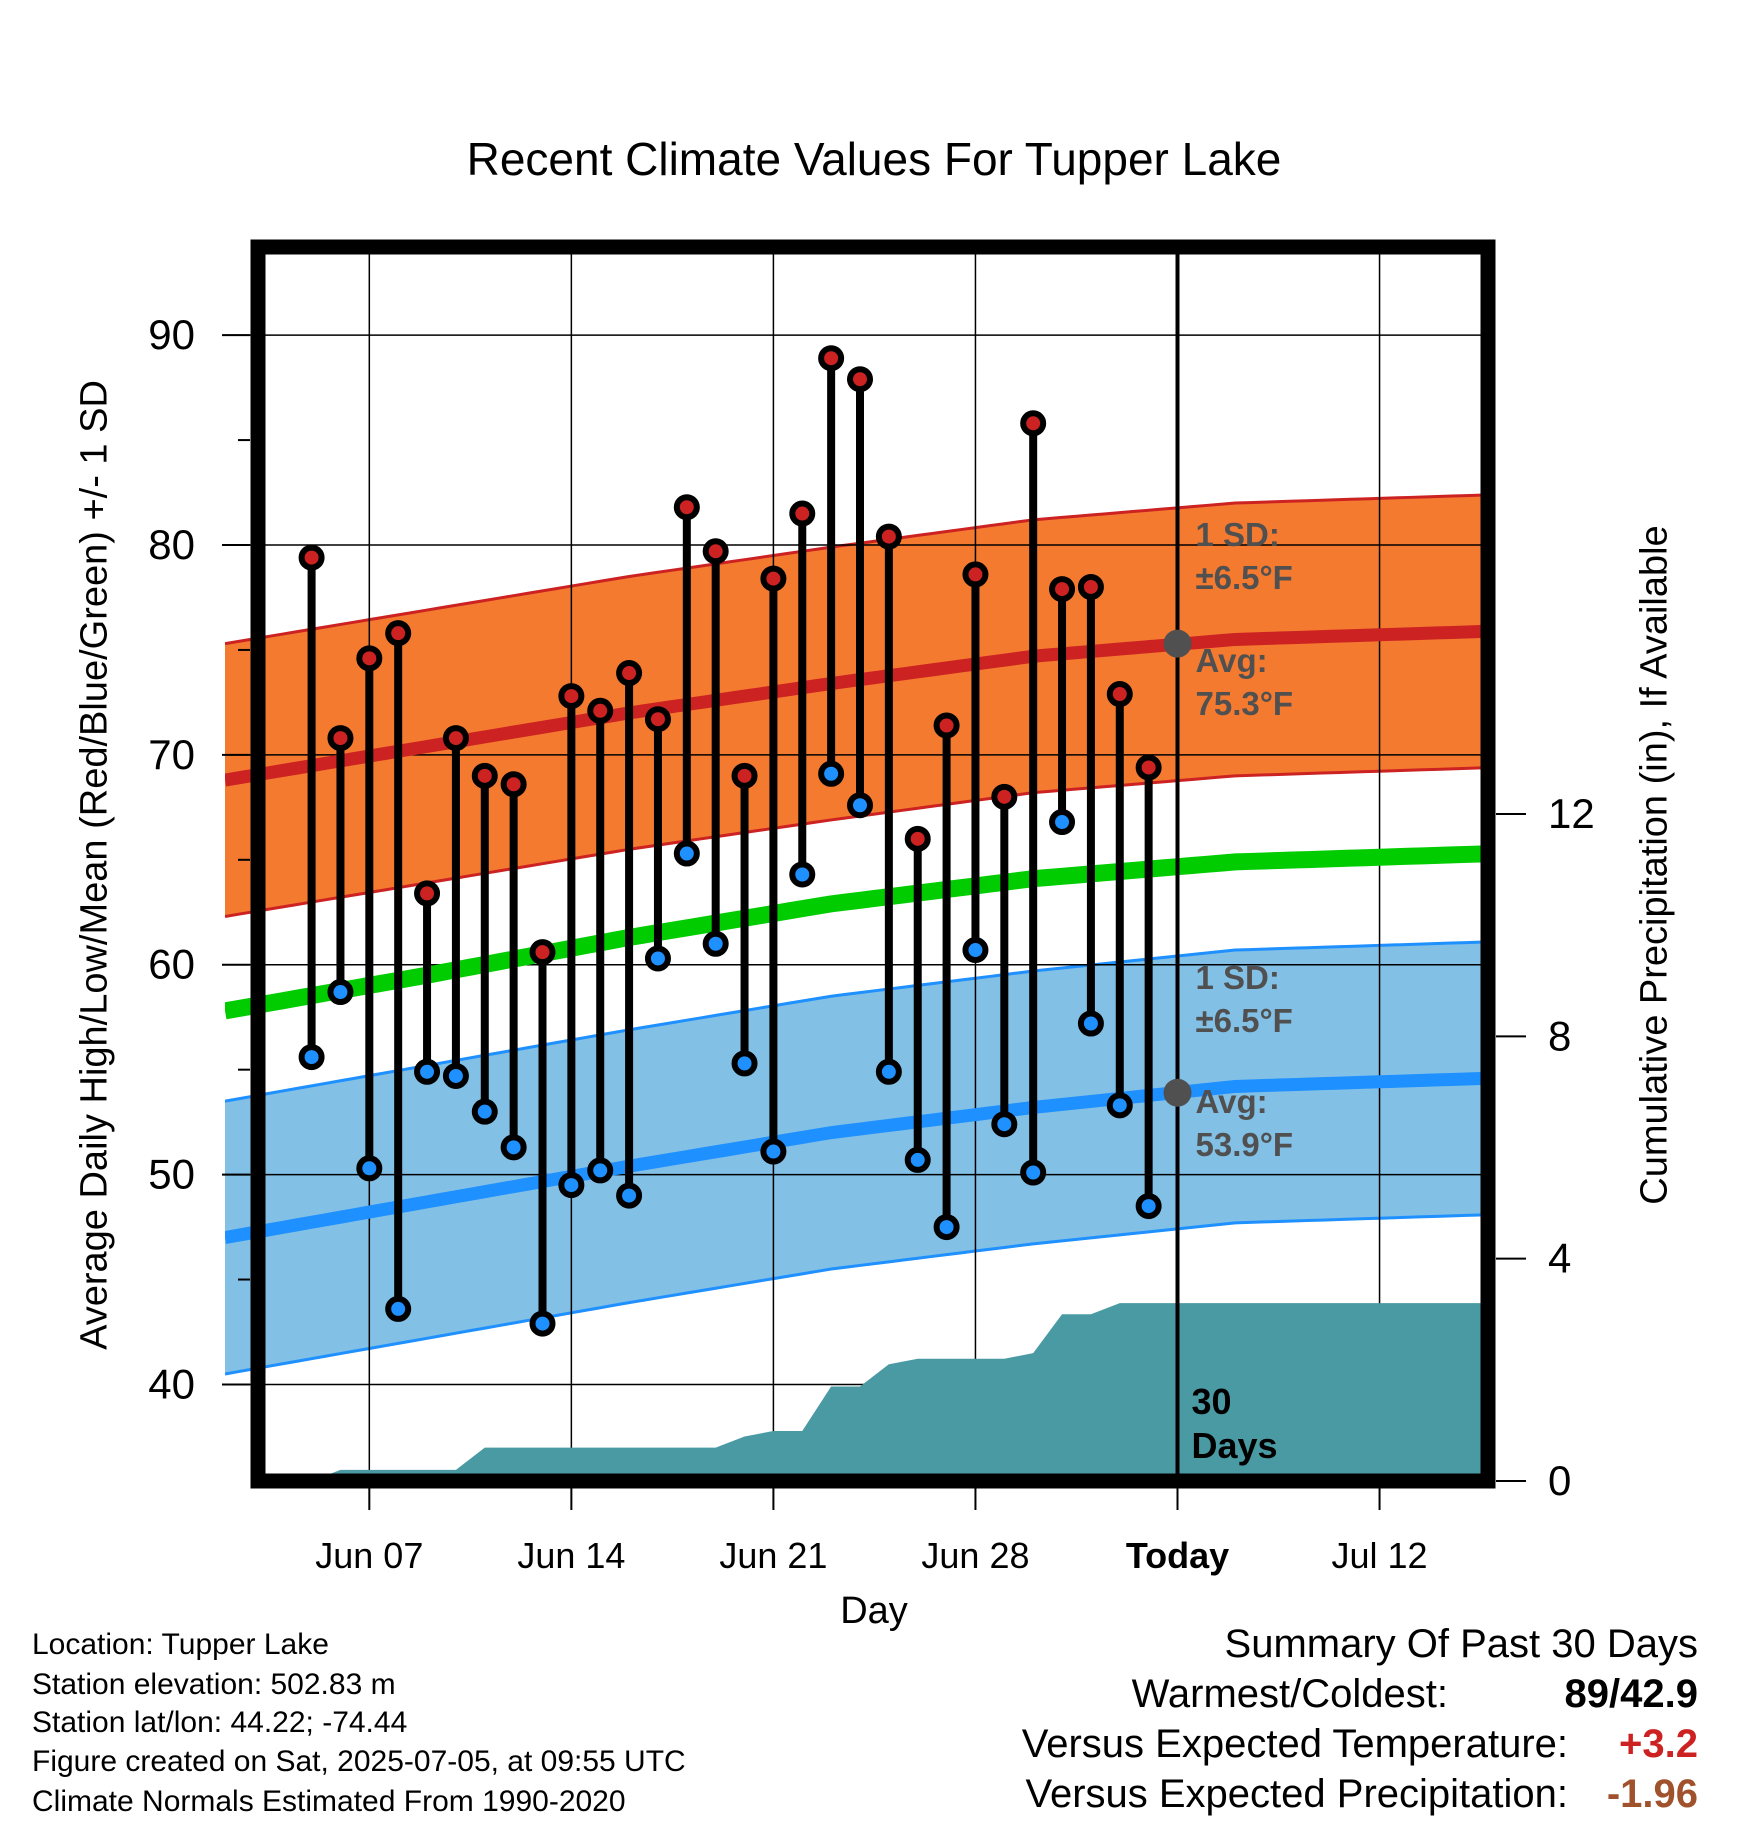 The width and height of the screenshot is (1748, 1828). I want to click on x-axis-label: Day, so click(874, 1611).